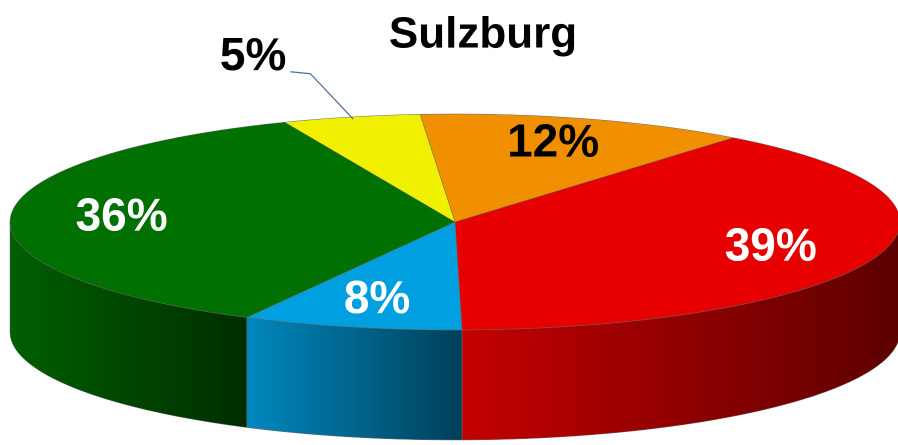 This screenshot has height=445, width=898. What do you see at coordinates (483, 33) in the screenshot?
I see `chart-title: Sulzburg` at bounding box center [483, 33].